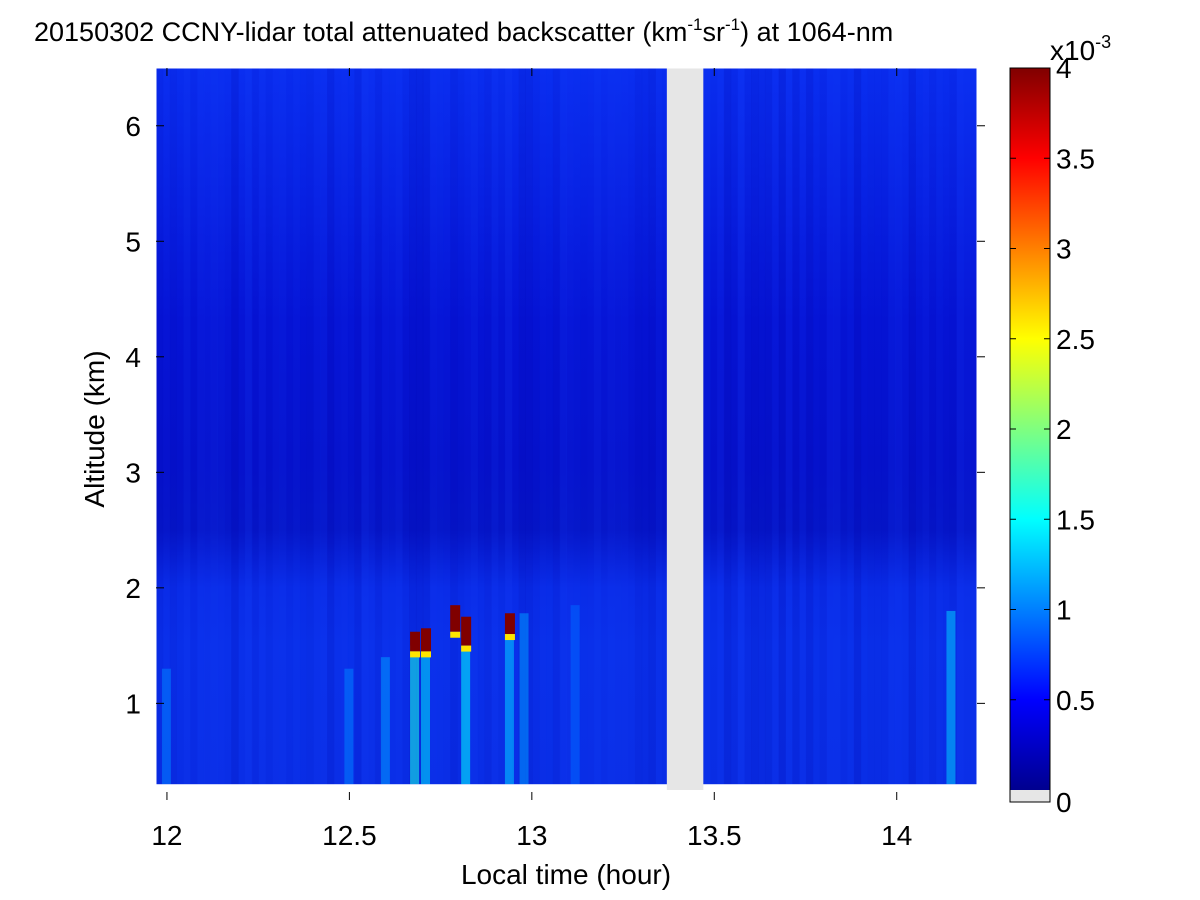 The height and width of the screenshot is (900, 1200). Describe the element at coordinates (1030, 796) in the screenshot. I see `colorbar-nodata-swatch` at that location.